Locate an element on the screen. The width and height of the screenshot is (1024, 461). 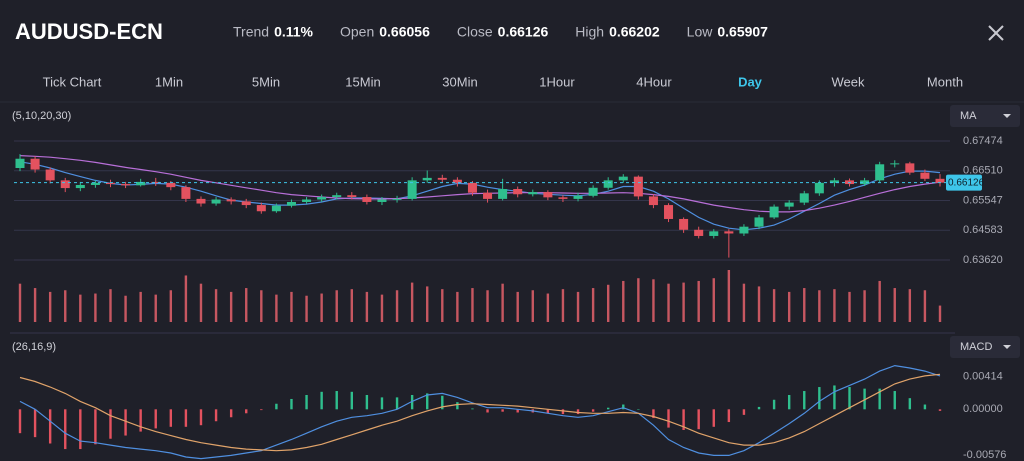
timeframe-tab: 1Hour is located at coordinates (557, 81).